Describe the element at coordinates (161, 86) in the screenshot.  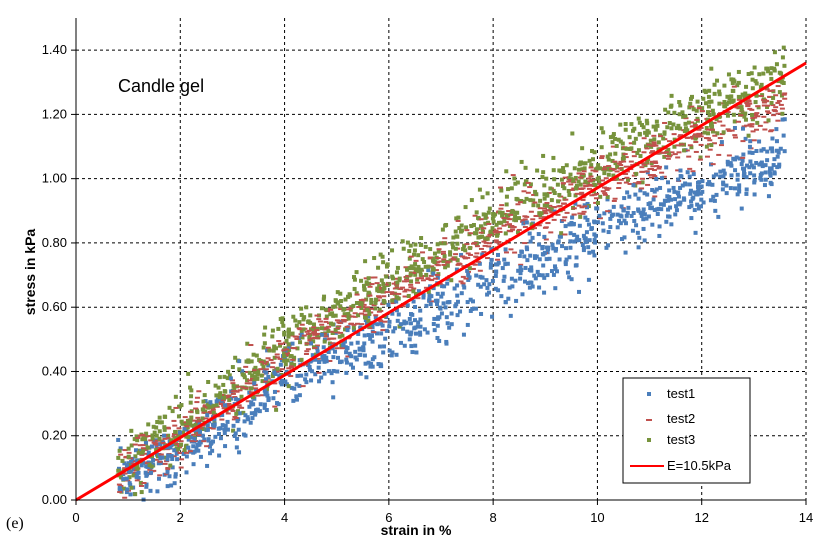
I see `chart-annotation: Candle gel` at that location.